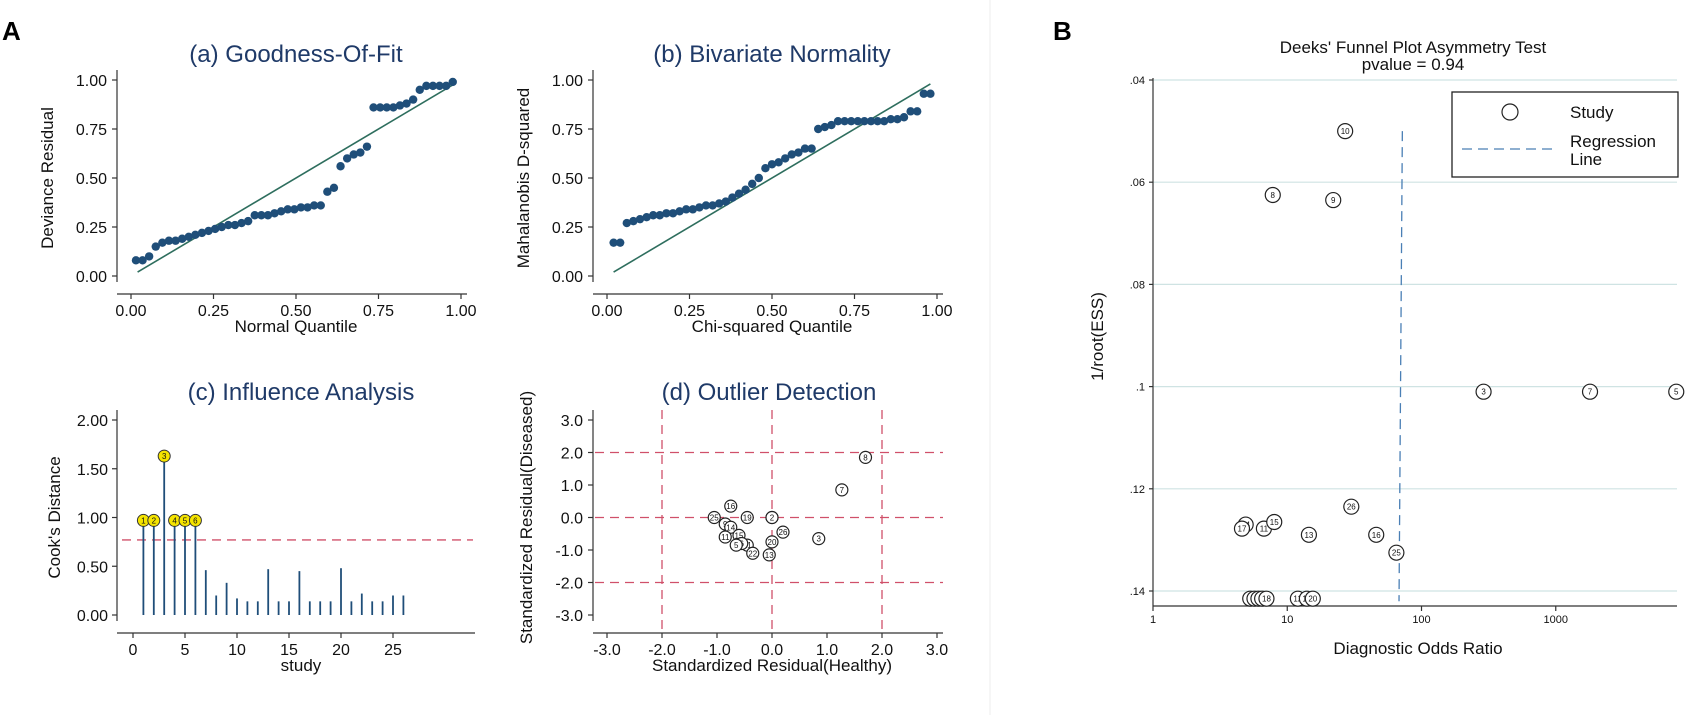 This screenshot has width=1689, height=715. What do you see at coordinates (1396, 553) in the screenshot?
I see `study-label: 25` at bounding box center [1396, 553].